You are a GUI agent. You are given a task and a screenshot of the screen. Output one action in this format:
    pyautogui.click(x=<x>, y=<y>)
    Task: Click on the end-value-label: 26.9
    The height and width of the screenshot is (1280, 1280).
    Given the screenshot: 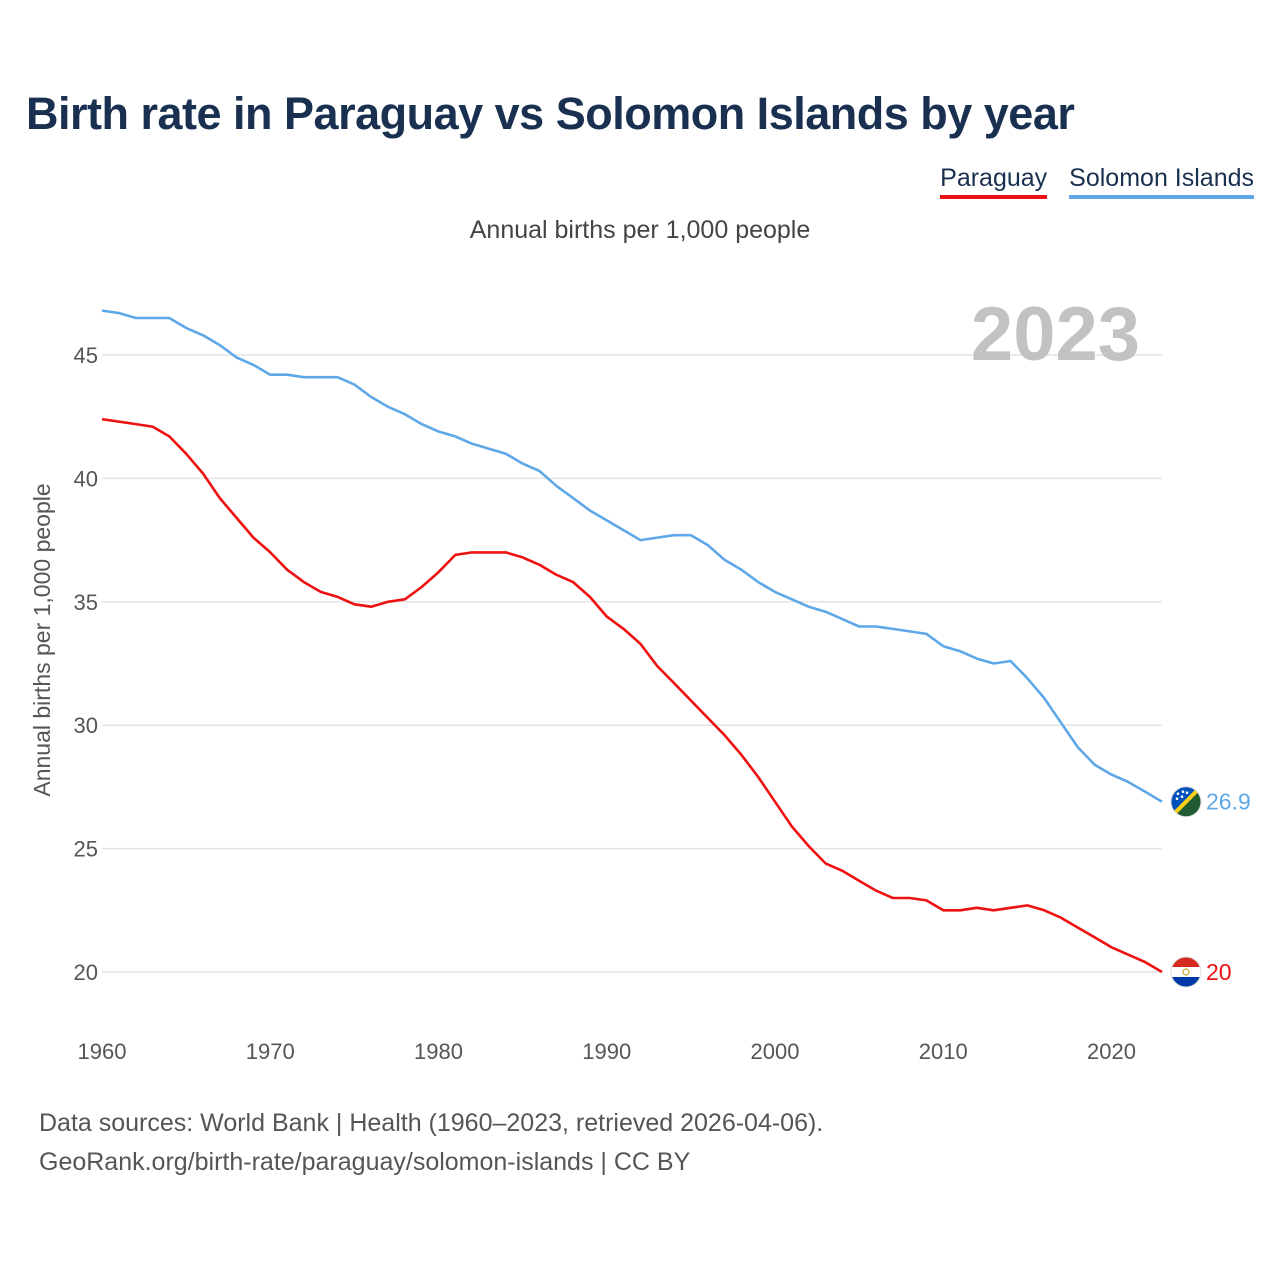 What is the action you would take?
    pyautogui.click(x=1228, y=802)
    